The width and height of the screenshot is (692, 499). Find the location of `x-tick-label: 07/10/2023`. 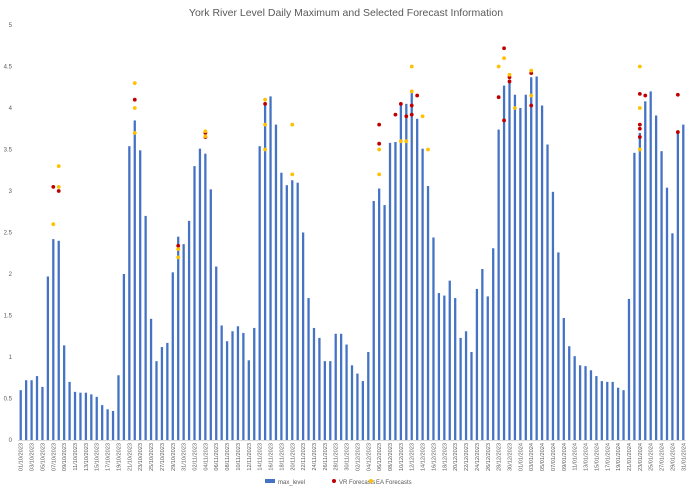

x-tick-label: 07/10/2023 is located at coordinates (54, 457).